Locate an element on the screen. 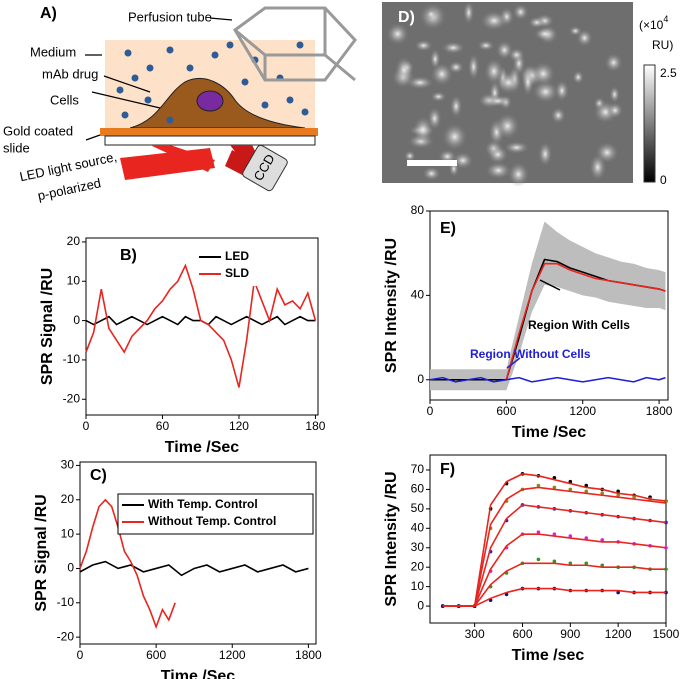 The width and height of the screenshot is (685, 679). legend-box is located at coordinates (231, 266).